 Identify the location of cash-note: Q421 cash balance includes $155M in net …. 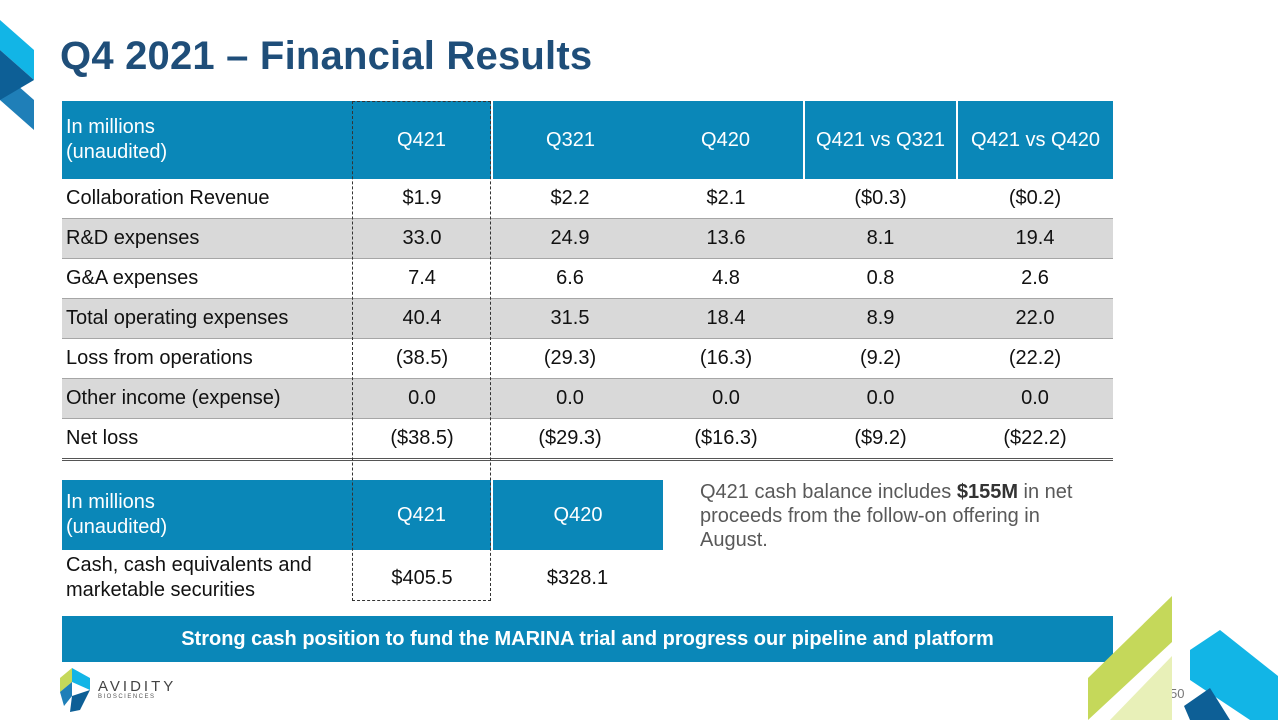
(890, 516).